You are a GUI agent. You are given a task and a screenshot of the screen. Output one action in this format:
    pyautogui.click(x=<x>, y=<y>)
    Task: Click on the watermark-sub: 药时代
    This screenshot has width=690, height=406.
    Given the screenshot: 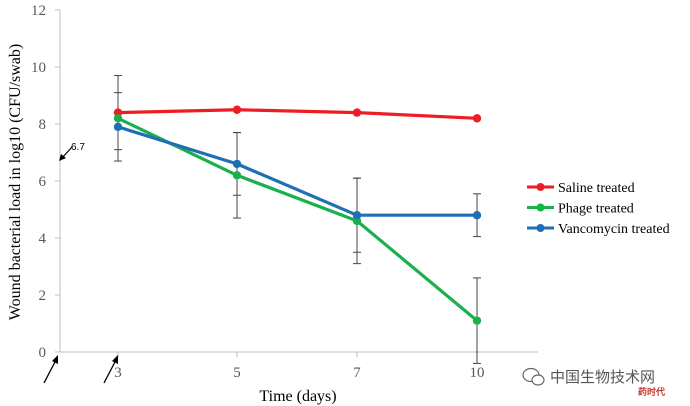 What is the action you would take?
    pyautogui.click(x=651, y=392)
    